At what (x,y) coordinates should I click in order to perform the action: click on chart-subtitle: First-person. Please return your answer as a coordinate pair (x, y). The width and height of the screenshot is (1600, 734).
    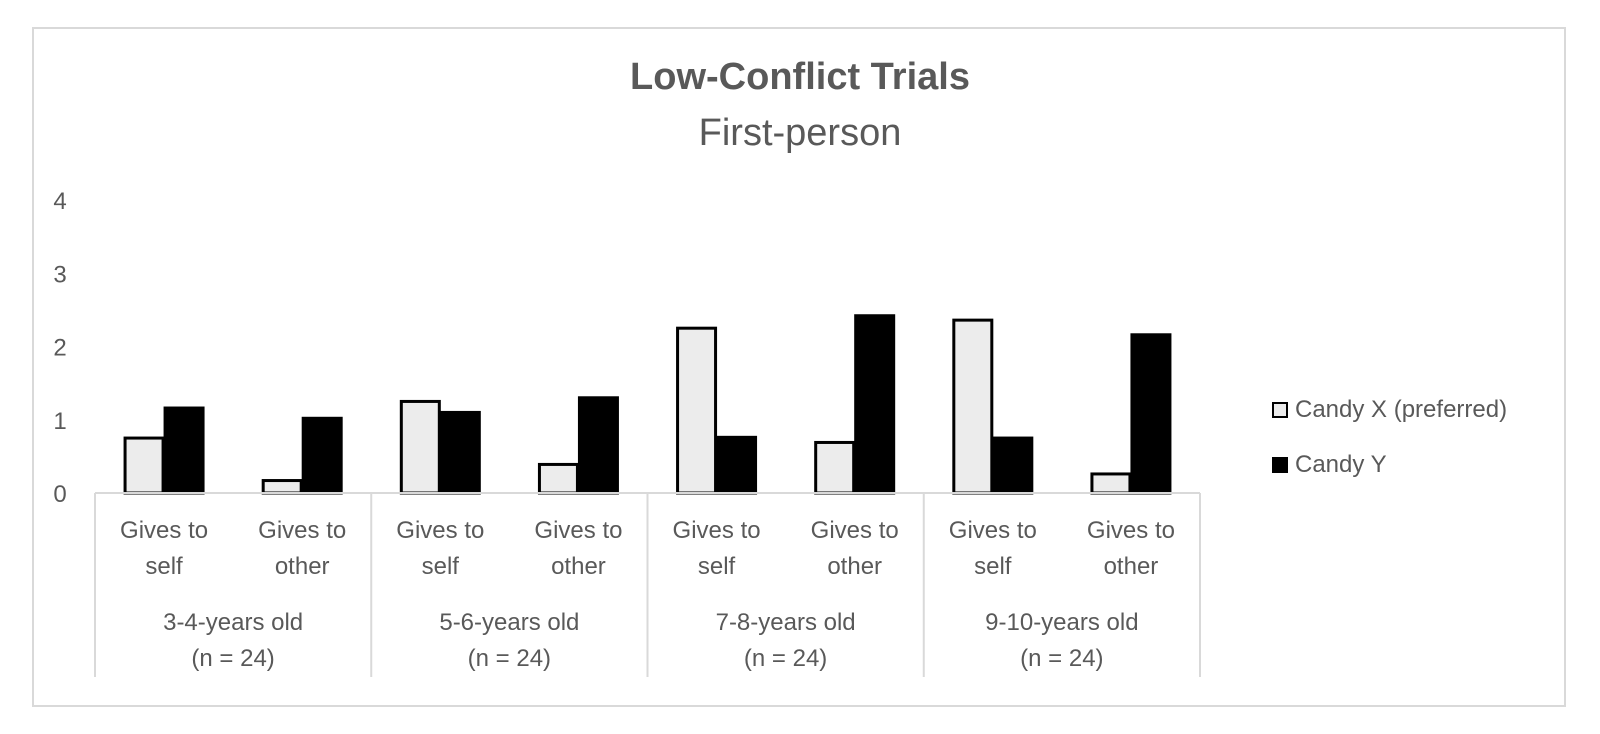
    Looking at the image, I should click on (800, 133).